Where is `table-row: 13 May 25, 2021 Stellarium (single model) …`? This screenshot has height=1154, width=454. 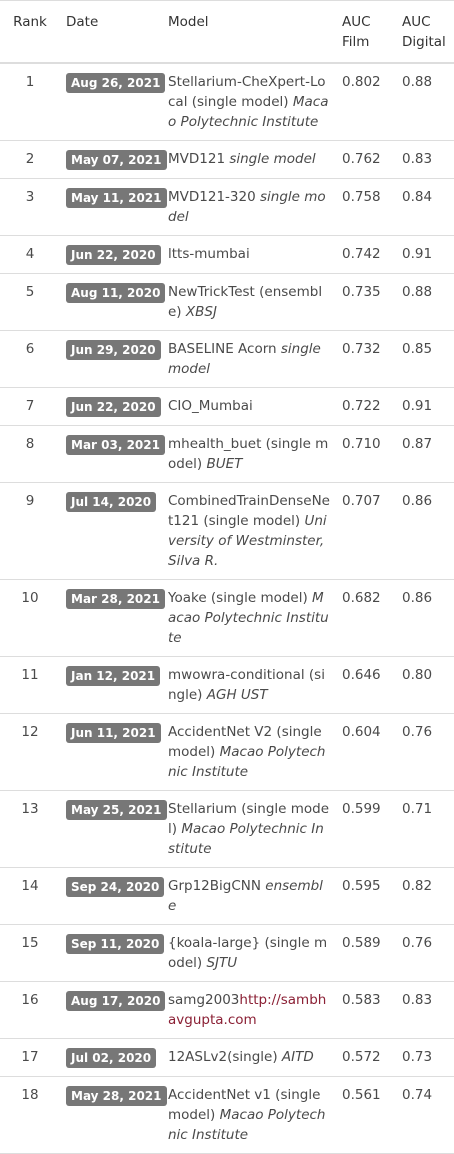 table-row: 13 May 25, 2021 Stellarium (single model) … is located at coordinates (227, 829).